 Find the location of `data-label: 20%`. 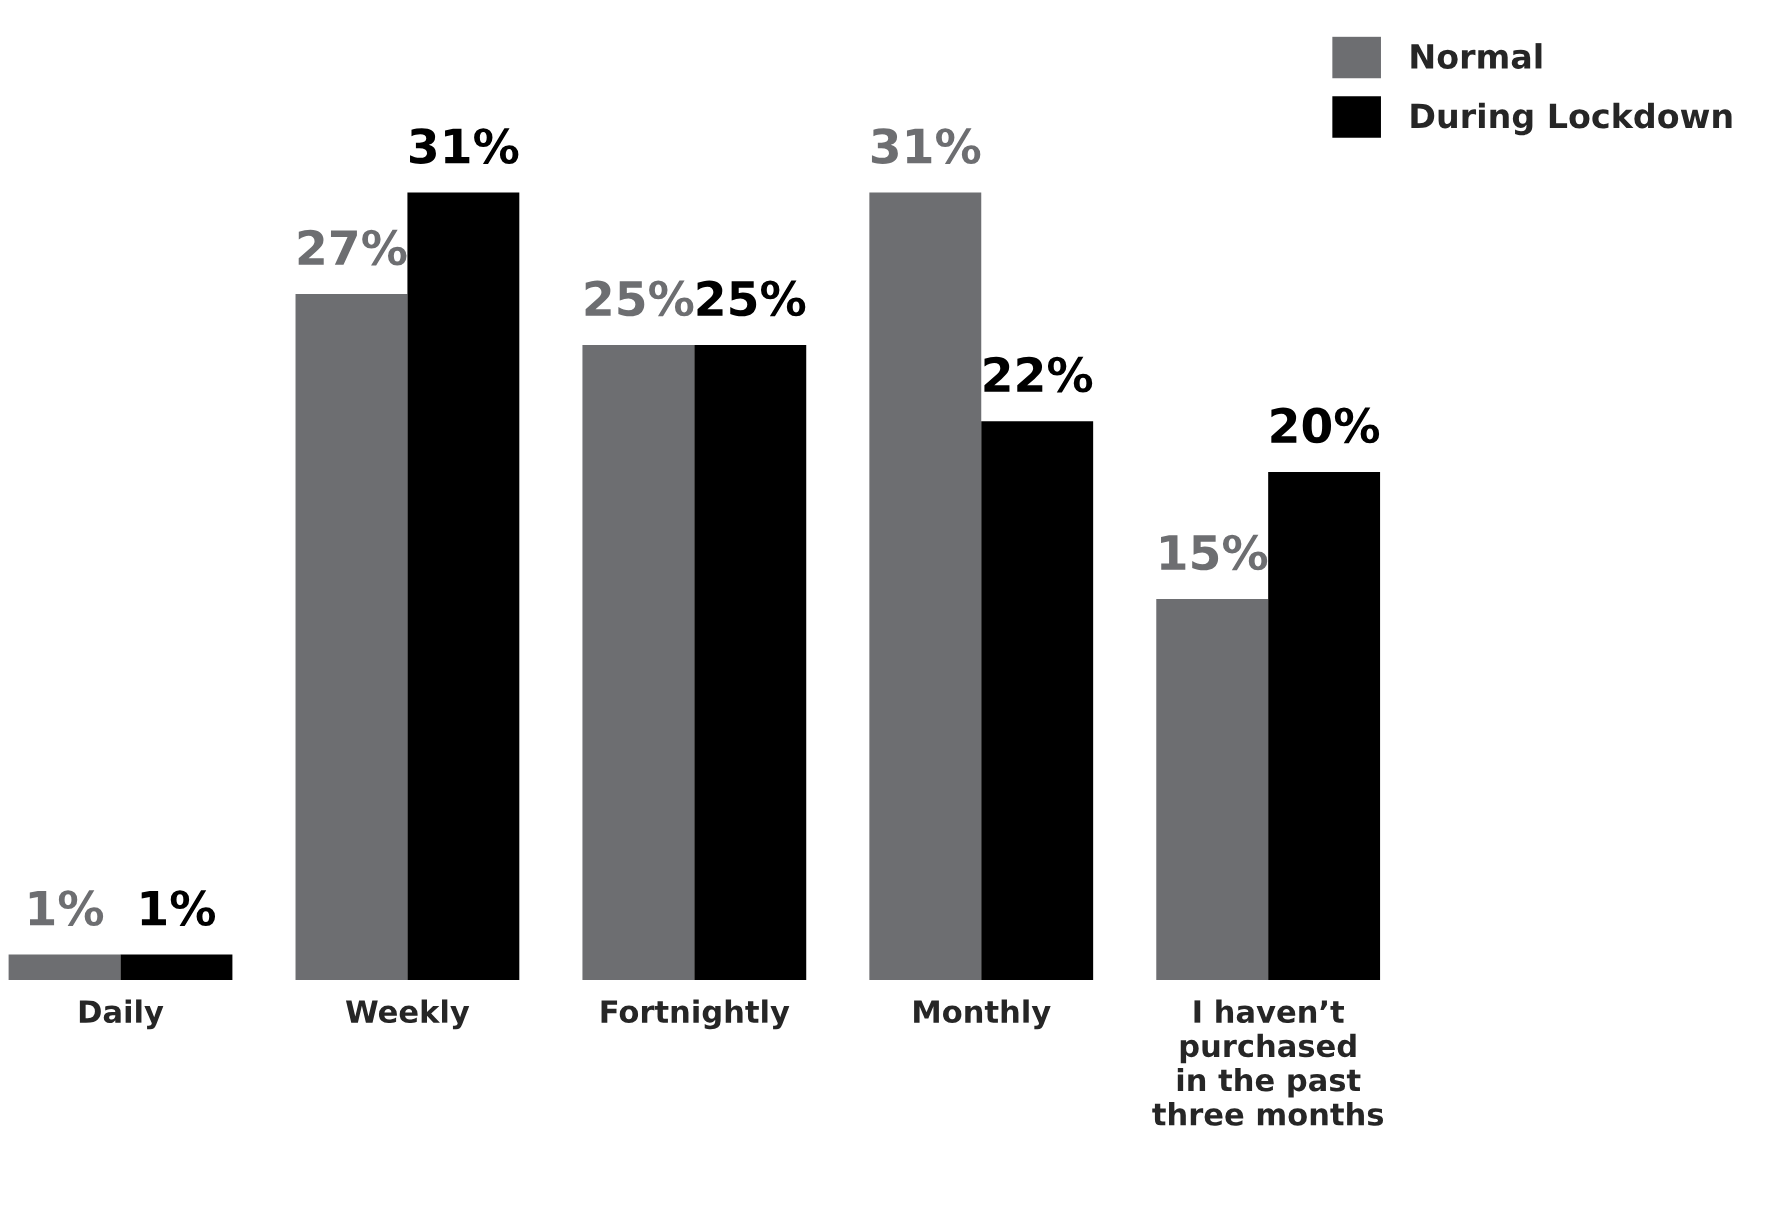

data-label: 20% is located at coordinates (1325, 425).